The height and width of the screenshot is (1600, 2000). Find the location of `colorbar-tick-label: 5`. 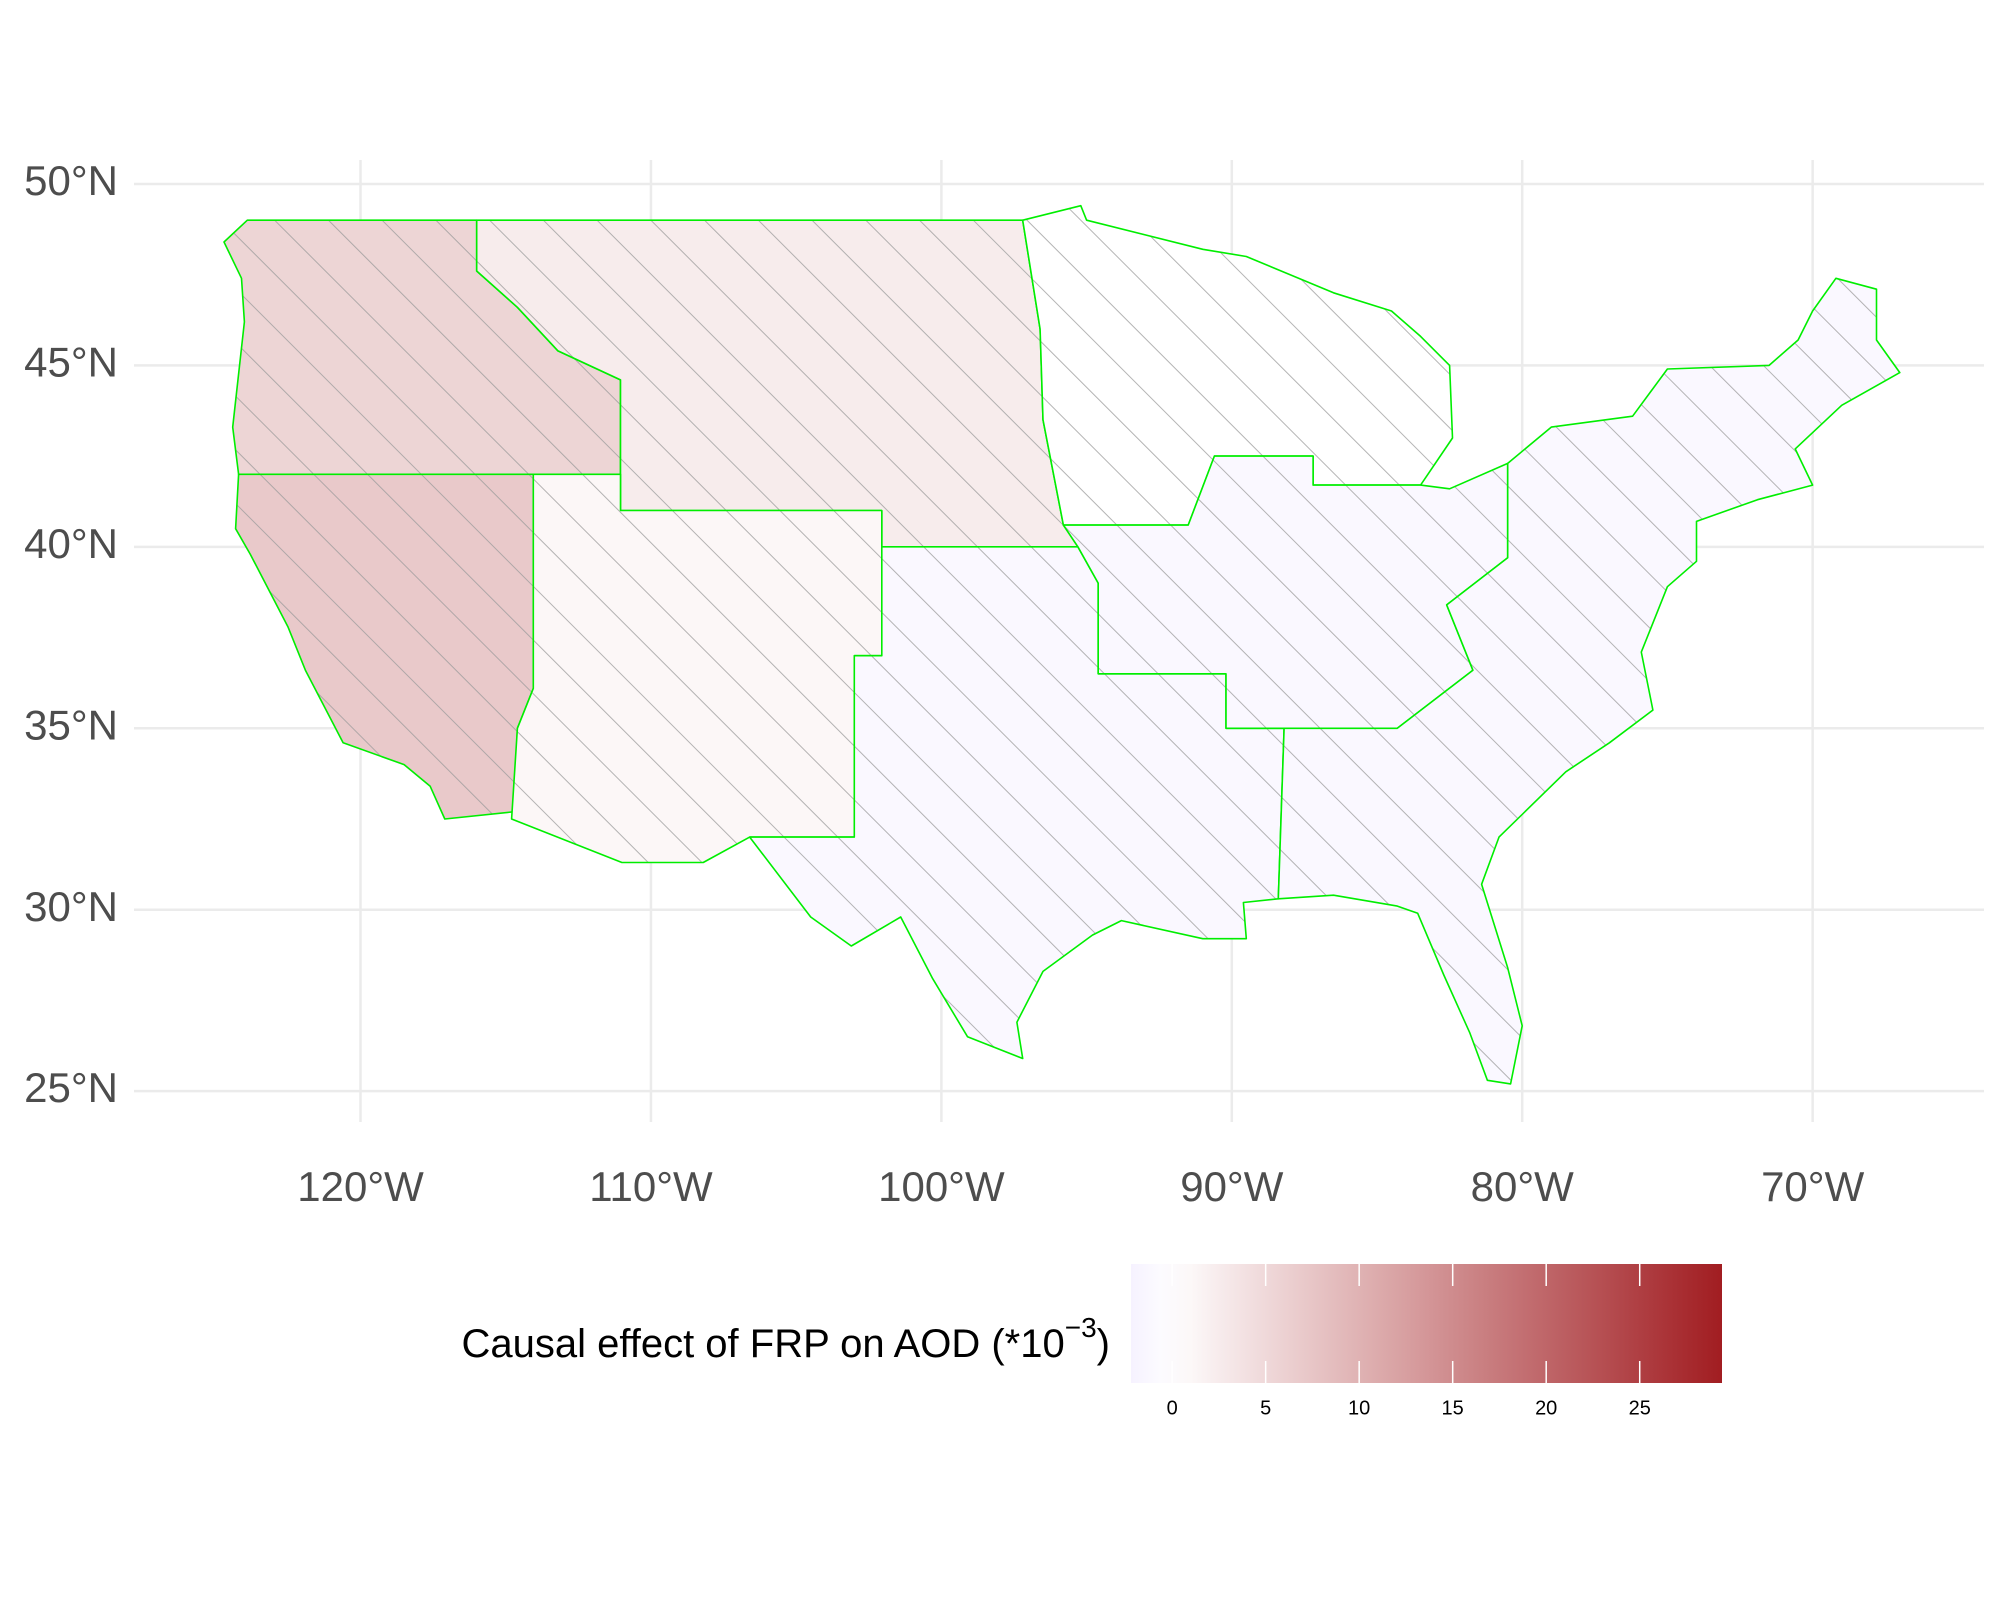

colorbar-tick-label: 5 is located at coordinates (1265, 1408).